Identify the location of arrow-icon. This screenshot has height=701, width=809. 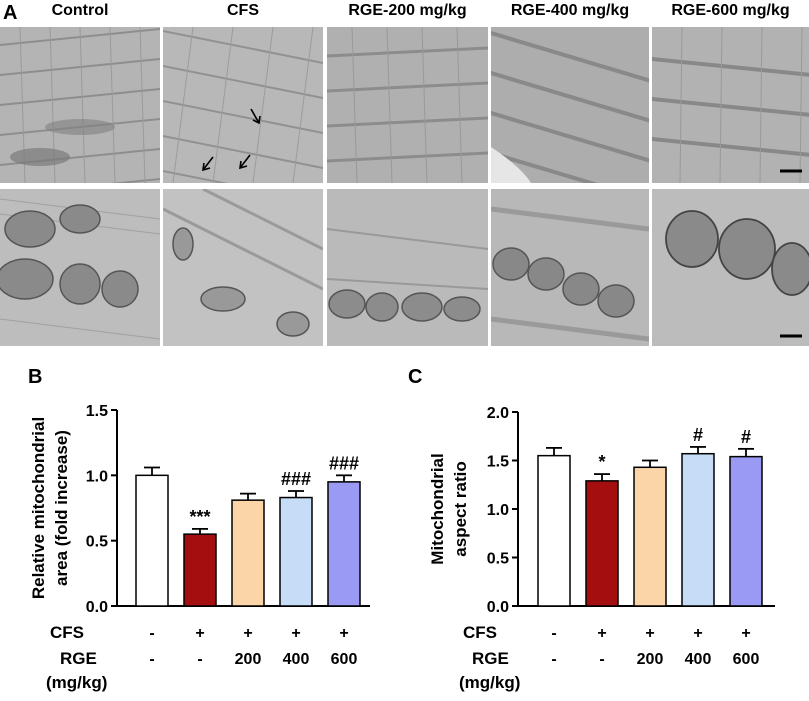
(231, 140).